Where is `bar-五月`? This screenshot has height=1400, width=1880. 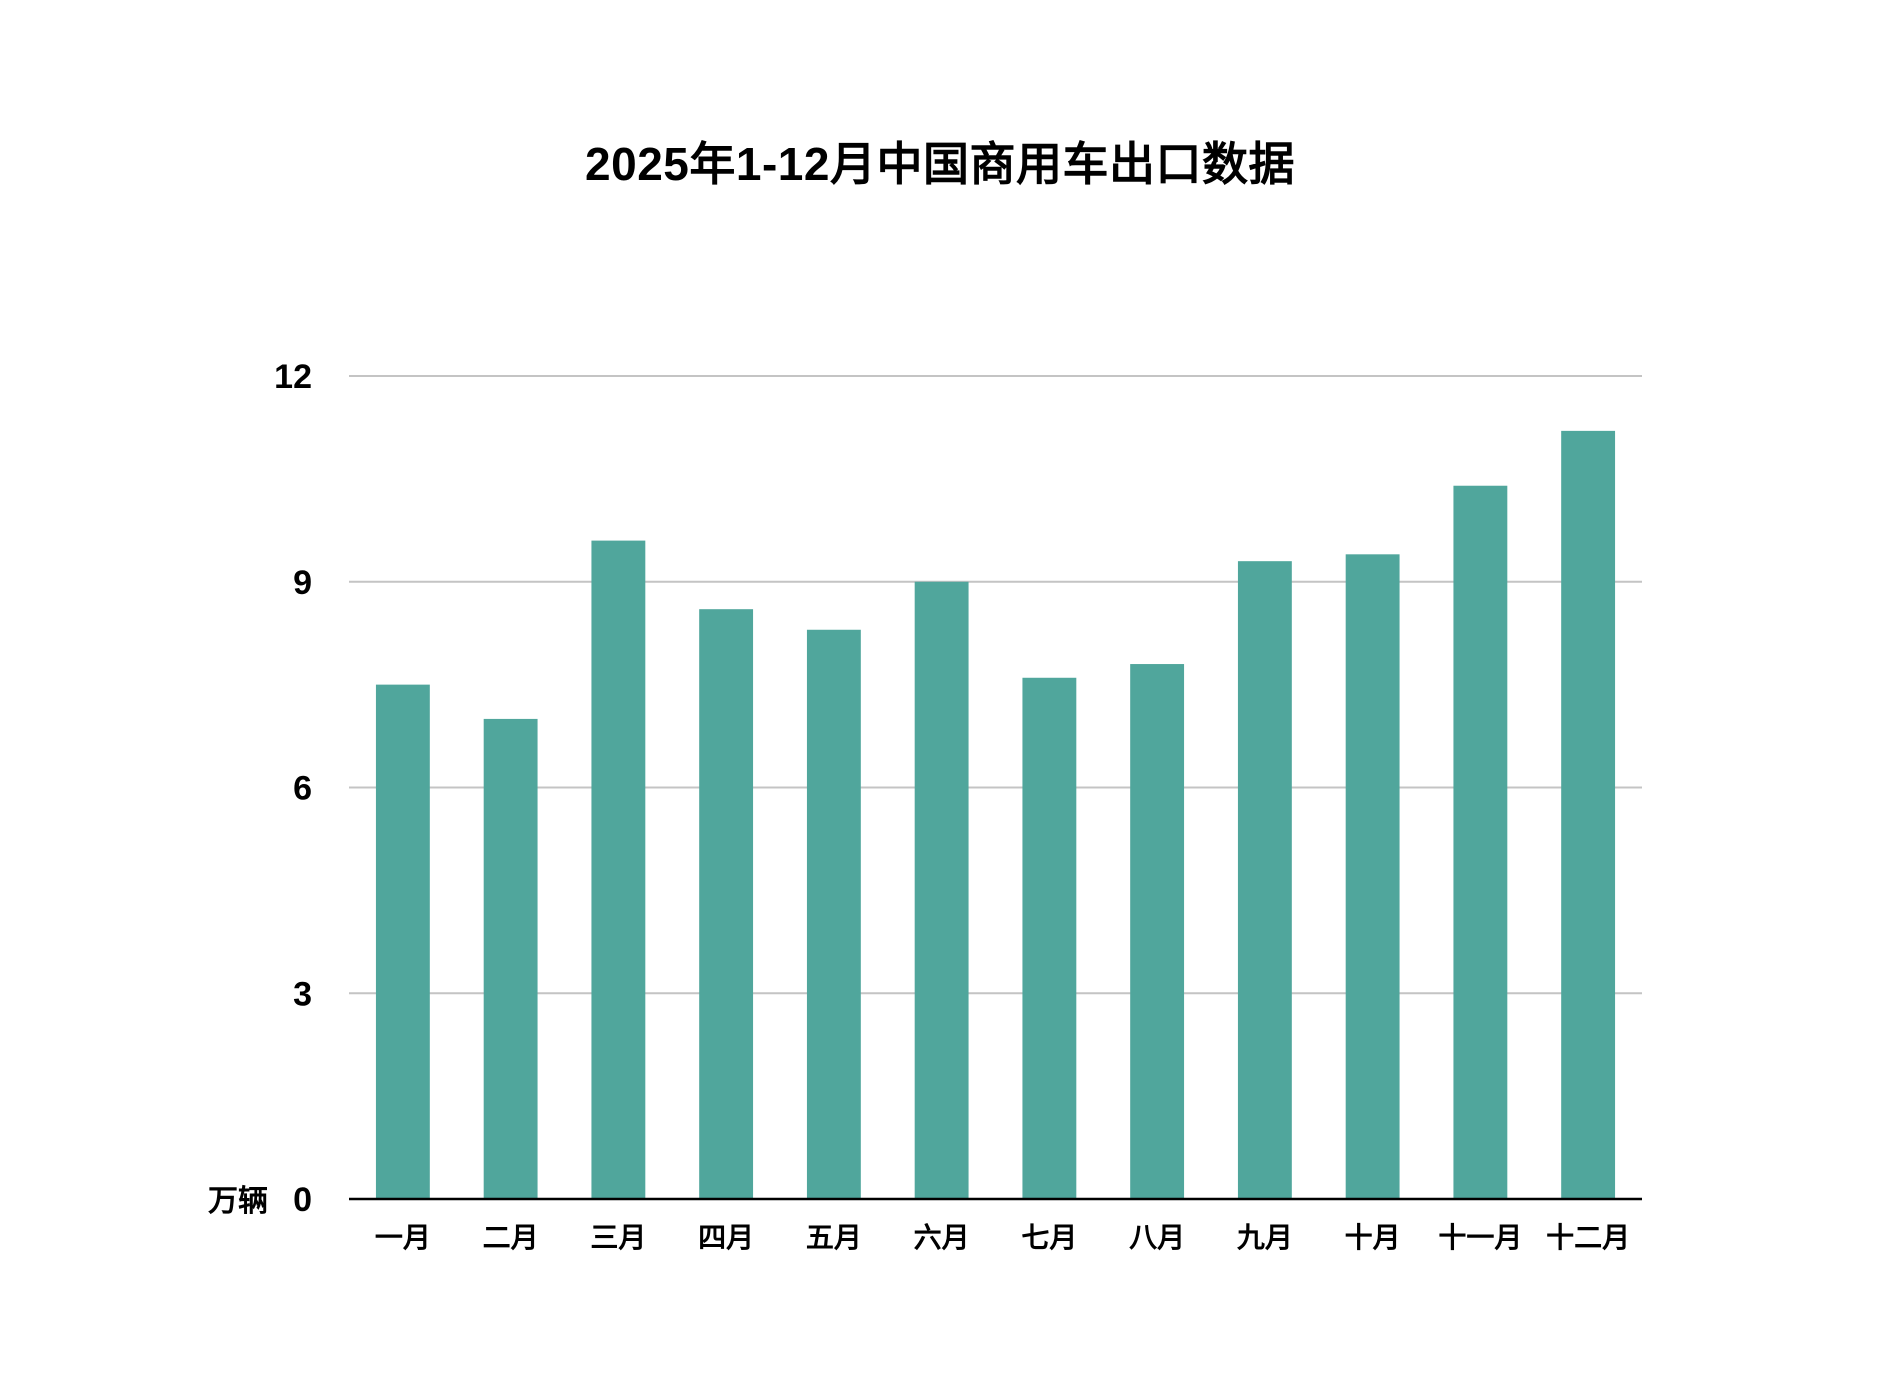
bar-五月 is located at coordinates (833, 914).